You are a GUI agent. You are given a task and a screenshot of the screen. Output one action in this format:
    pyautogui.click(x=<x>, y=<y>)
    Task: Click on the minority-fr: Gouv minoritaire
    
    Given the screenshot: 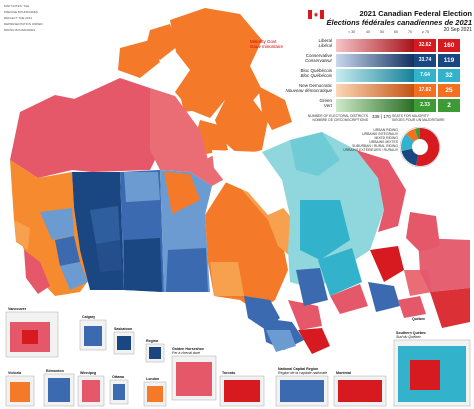 What is the action you would take?
    pyautogui.click(x=267, y=46)
    